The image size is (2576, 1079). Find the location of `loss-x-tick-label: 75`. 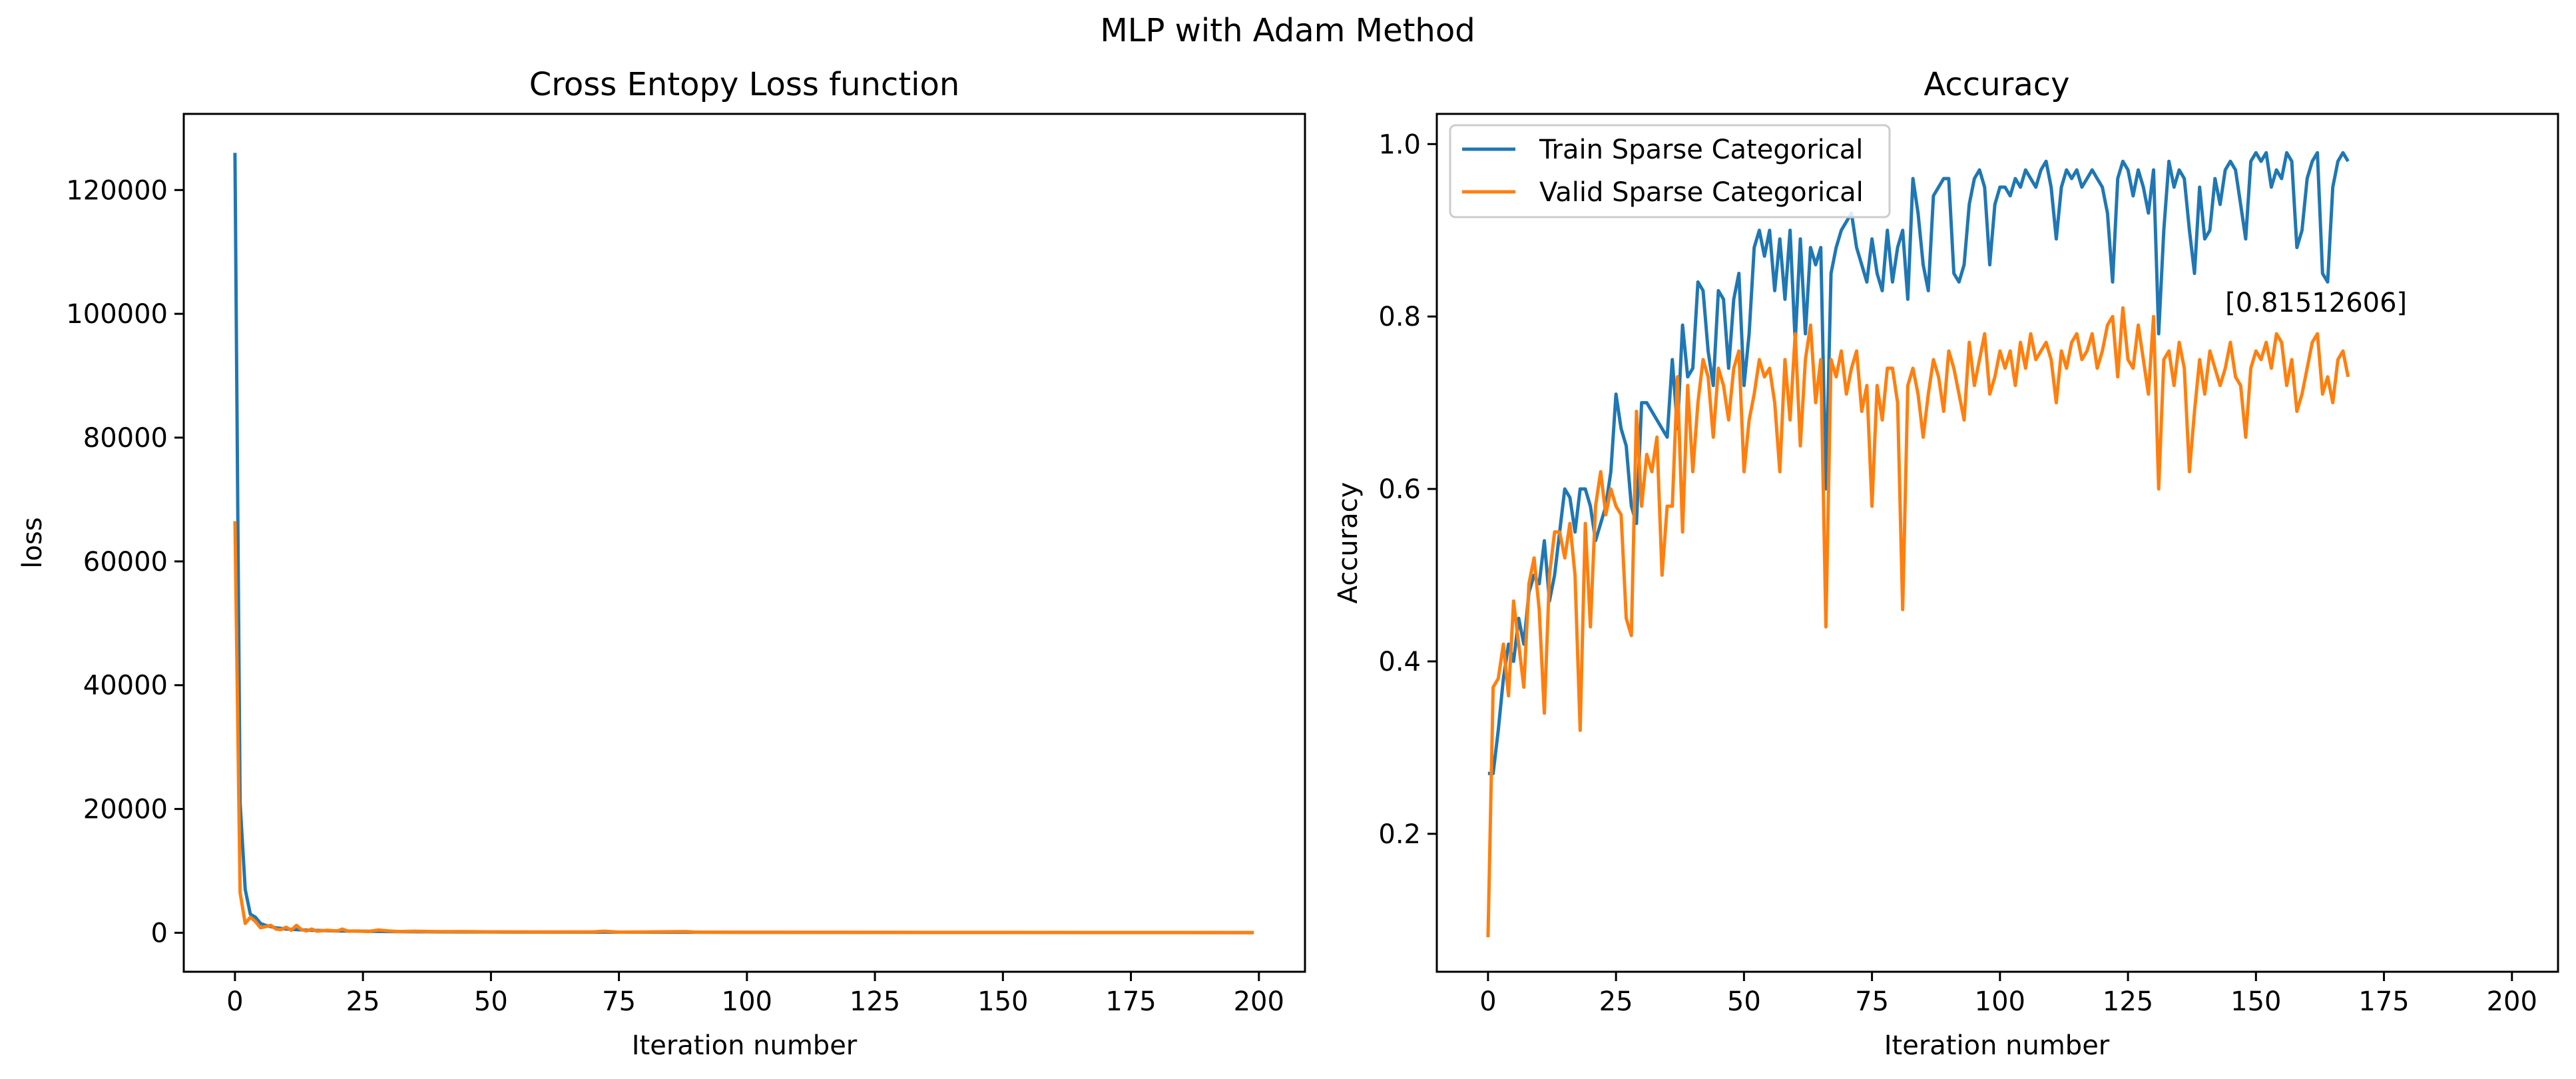

loss-x-tick-label: 75 is located at coordinates (619, 1001).